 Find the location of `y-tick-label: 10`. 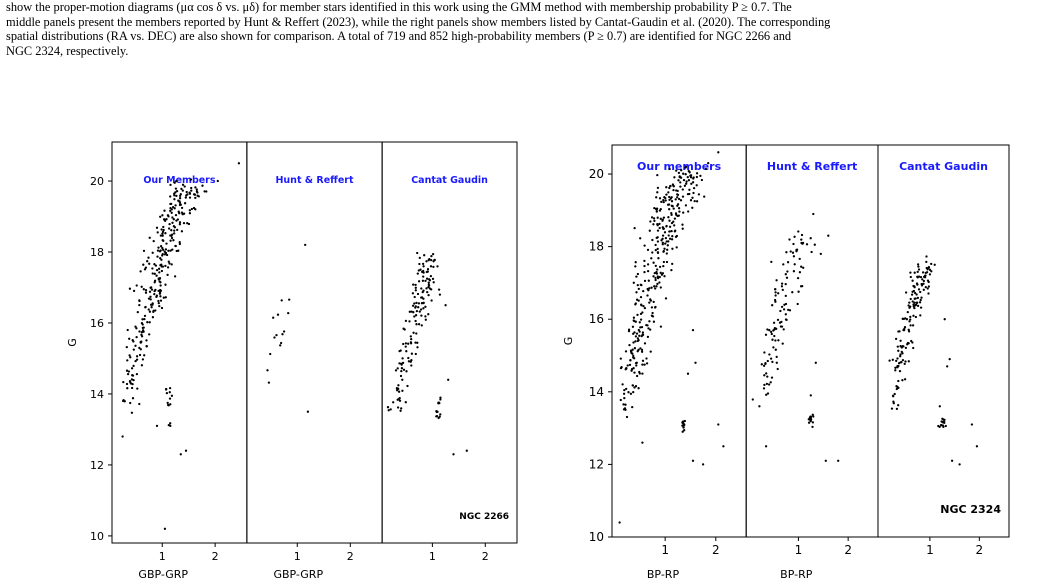

y-tick-label: 10 is located at coordinates (596, 537).